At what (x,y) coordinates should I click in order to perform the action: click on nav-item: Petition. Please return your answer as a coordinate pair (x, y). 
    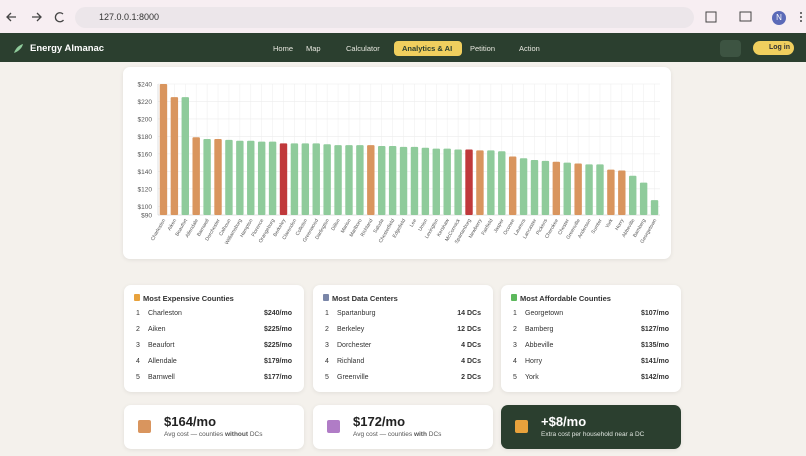
    Looking at the image, I should click on (483, 48).